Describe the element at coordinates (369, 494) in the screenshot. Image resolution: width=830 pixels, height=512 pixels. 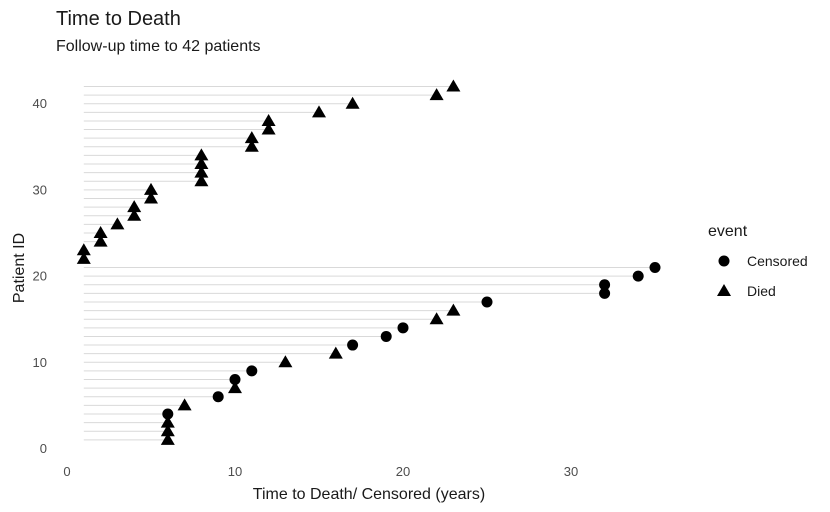
I see `x-axis-title: Time to Death/ Censored (years)` at that location.